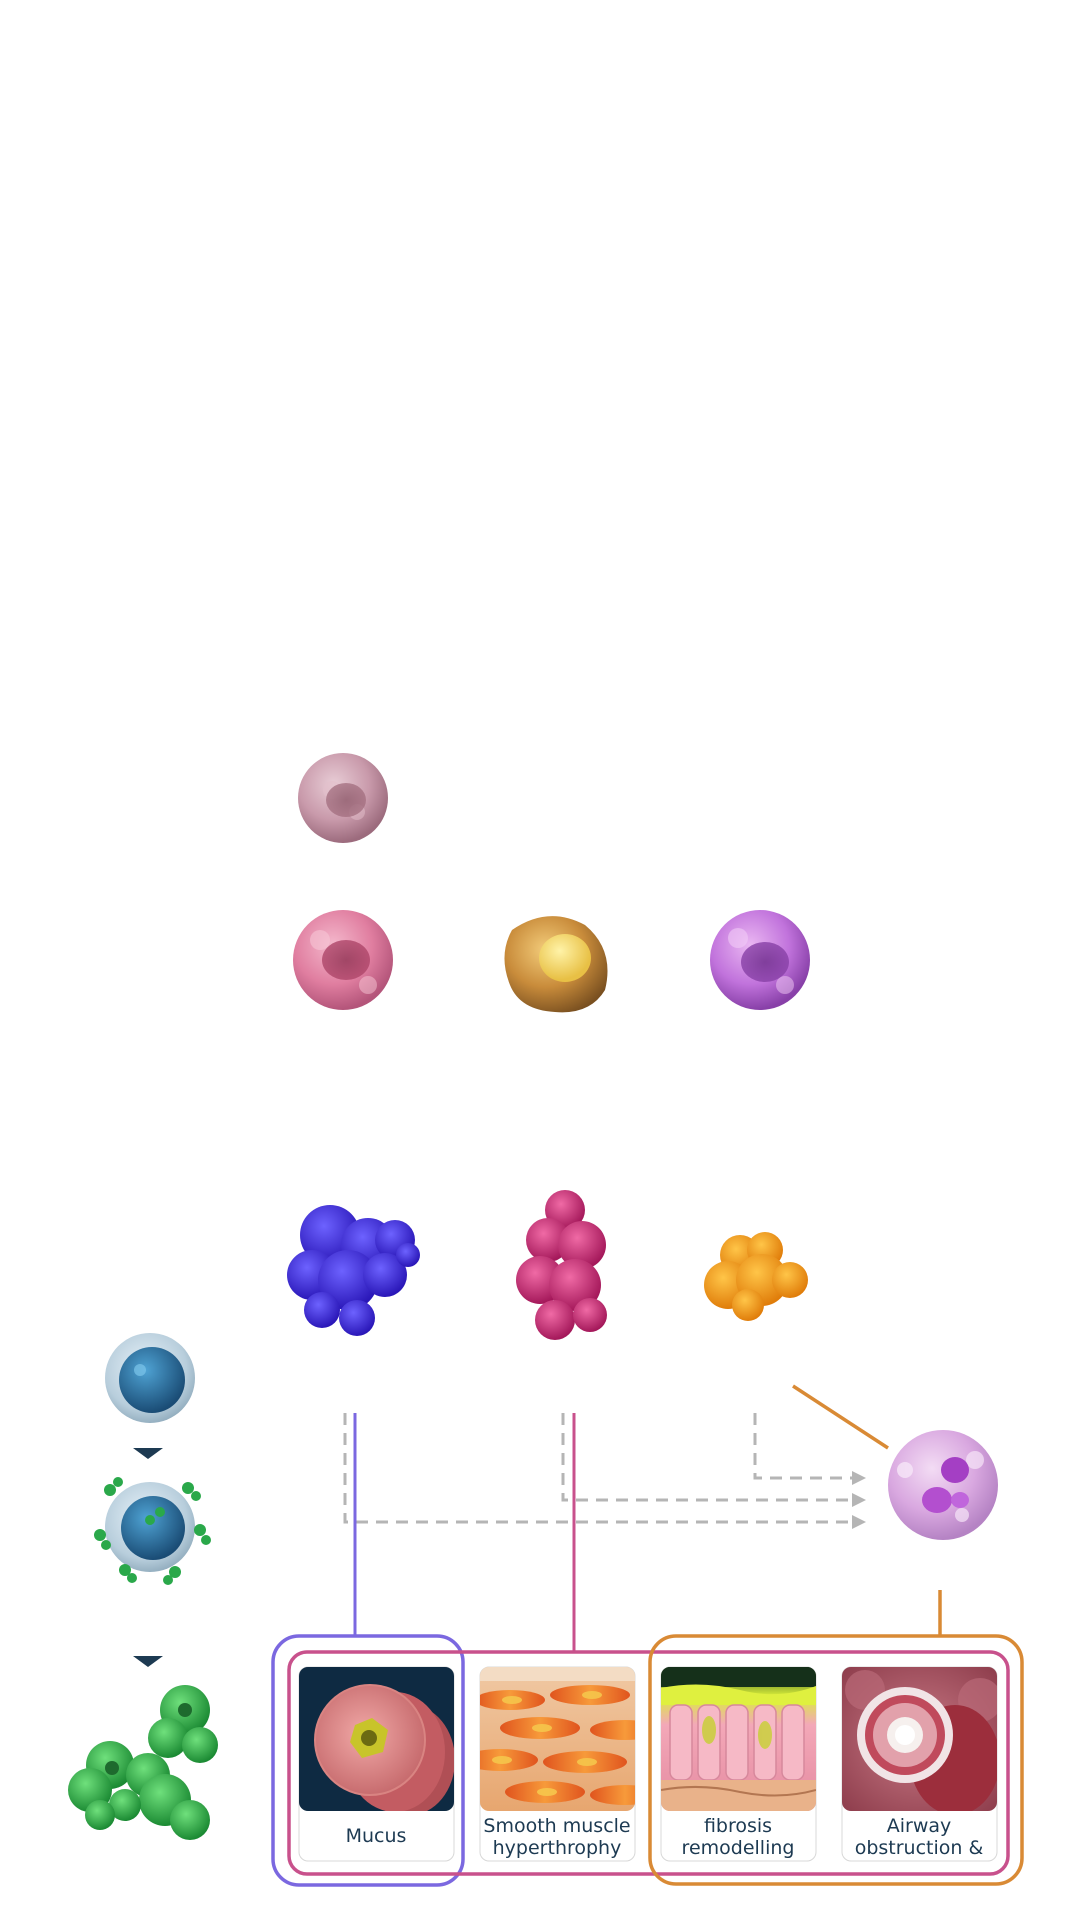  Describe the element at coordinates (602, 1468) in the screenshot. I see `dashed-connectors` at that location.